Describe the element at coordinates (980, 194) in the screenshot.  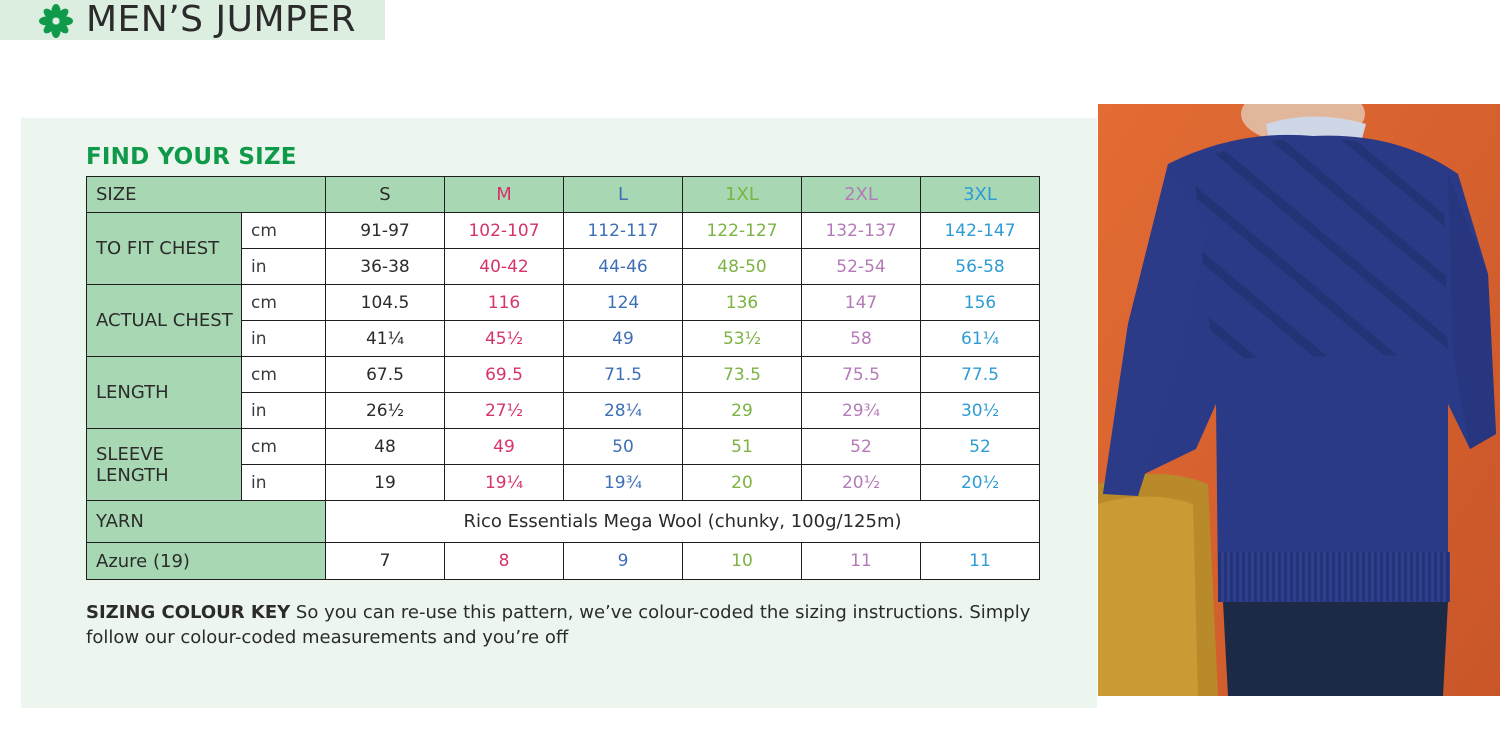
I see `size-3xl: 3XL` at that location.